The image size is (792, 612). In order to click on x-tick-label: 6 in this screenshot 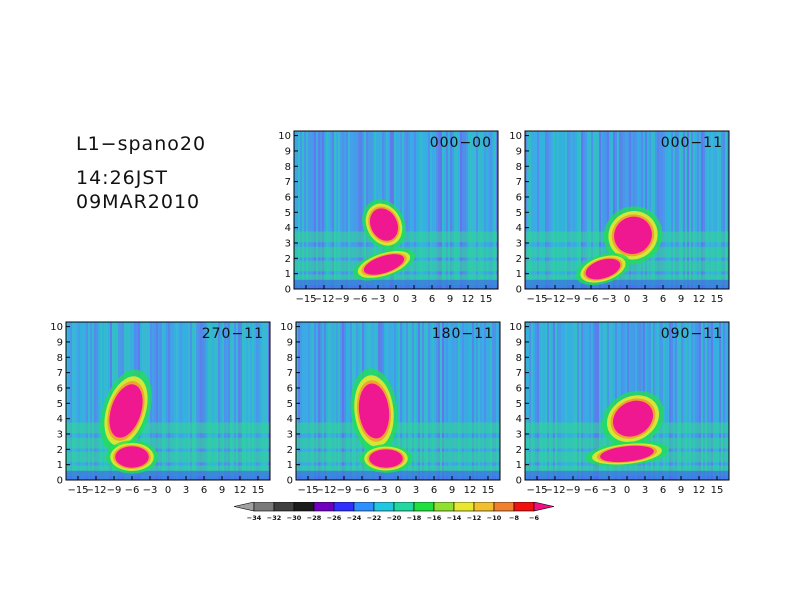, I will do `click(434, 490)`.